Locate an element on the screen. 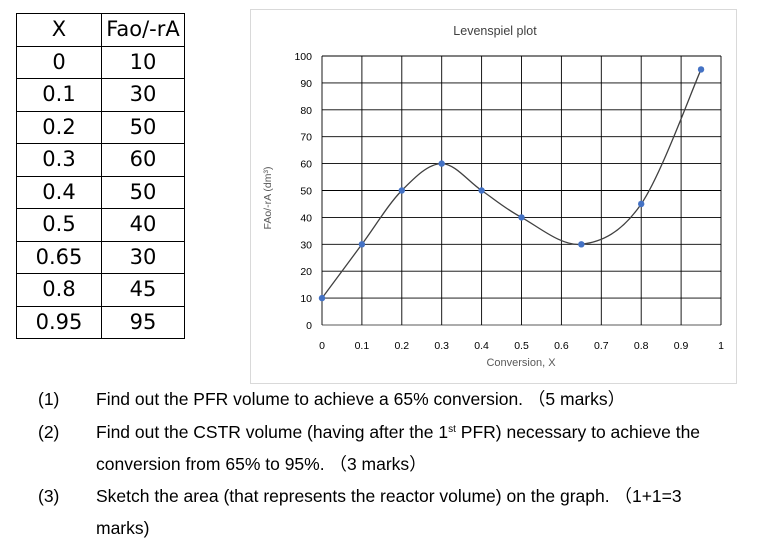  x-tick-label: 0.1 is located at coordinates (362, 346).